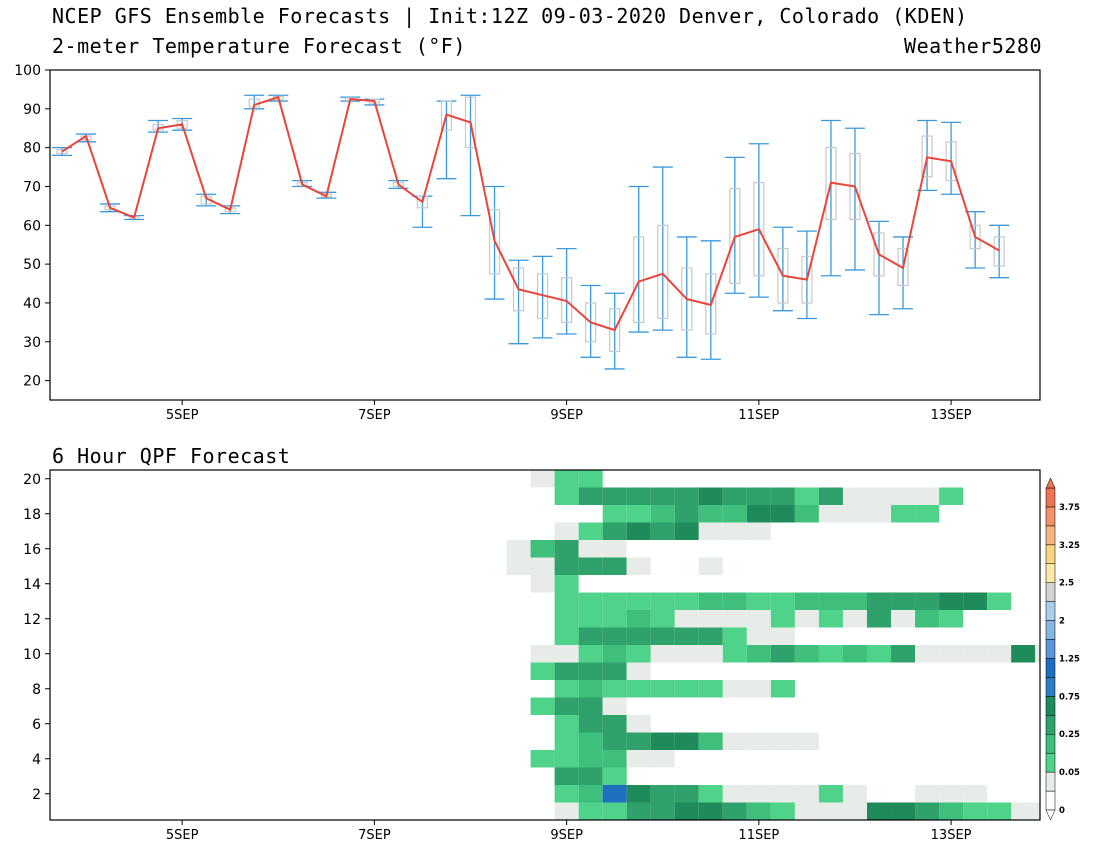 The width and height of the screenshot is (1100, 850). Describe the element at coordinates (32, 480) in the screenshot. I see `y-tick-label: 20` at that location.